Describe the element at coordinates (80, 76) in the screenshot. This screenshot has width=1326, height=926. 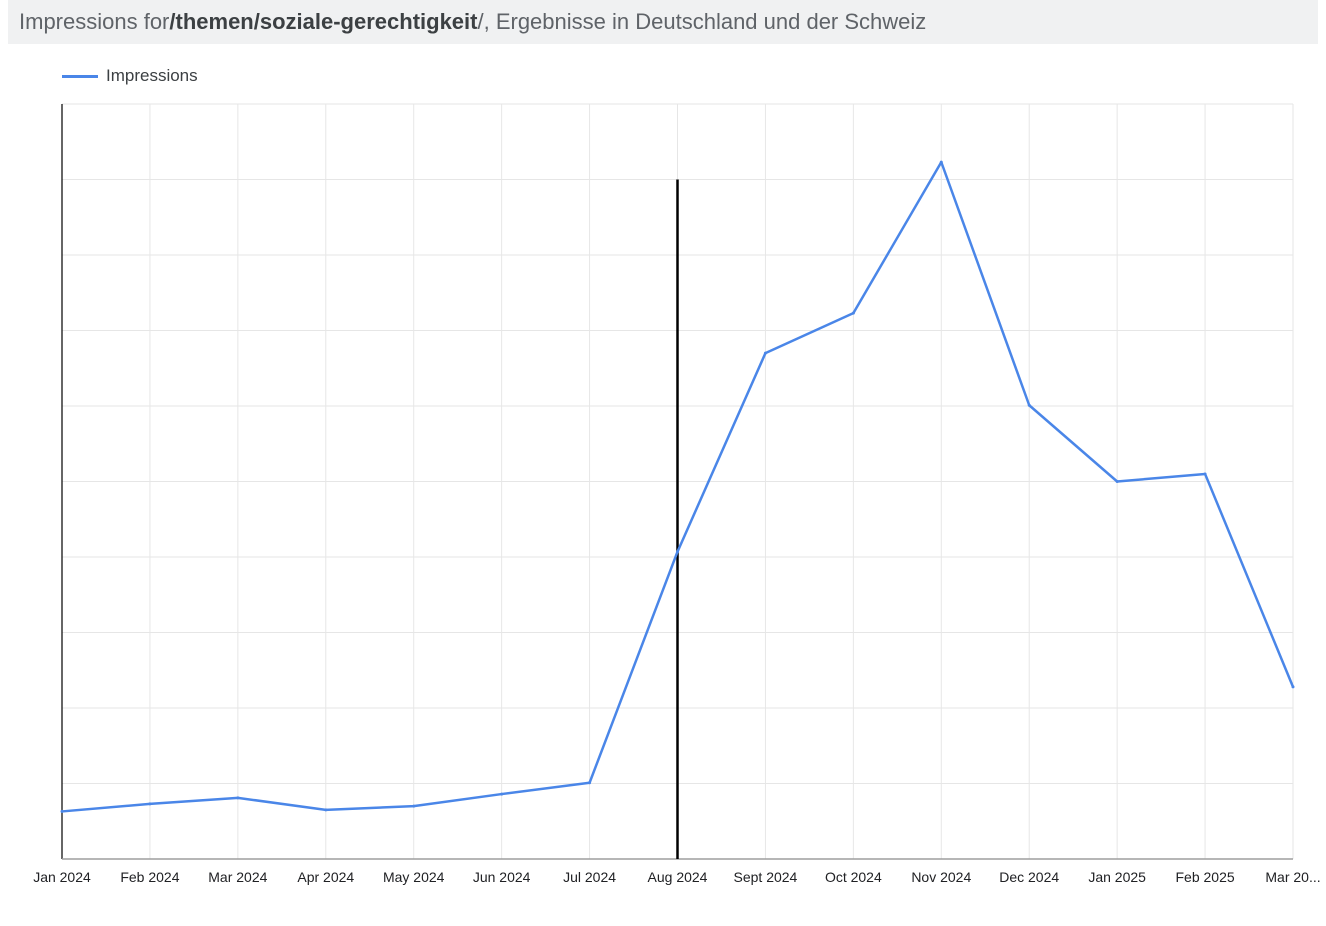
I see `legend-swatch` at that location.